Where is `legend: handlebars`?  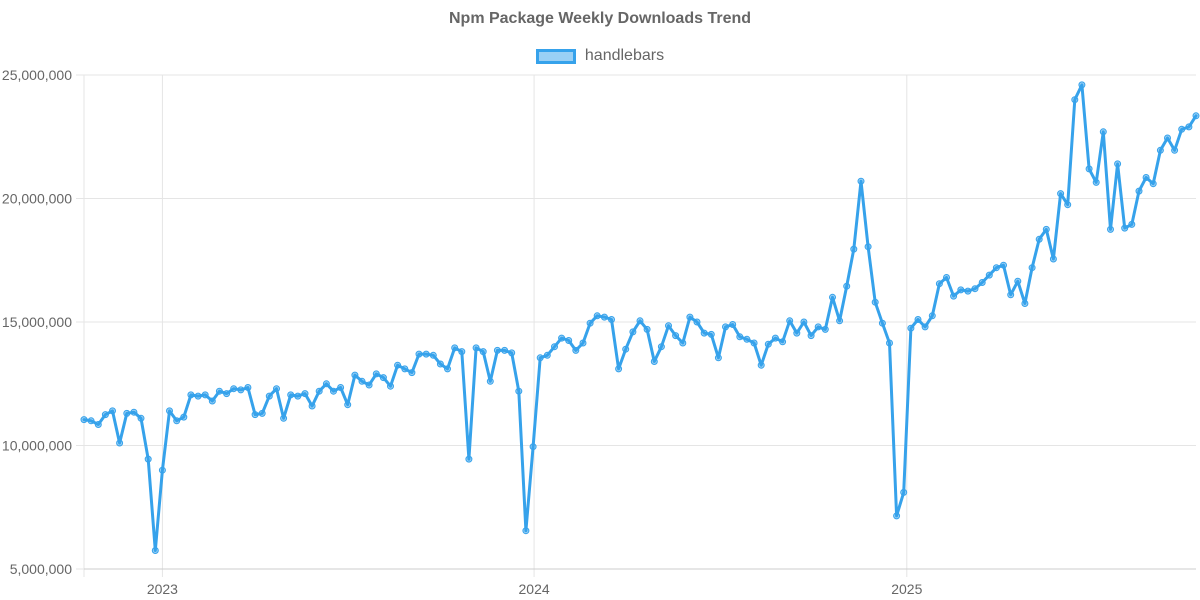 legend: handlebars is located at coordinates (600, 56).